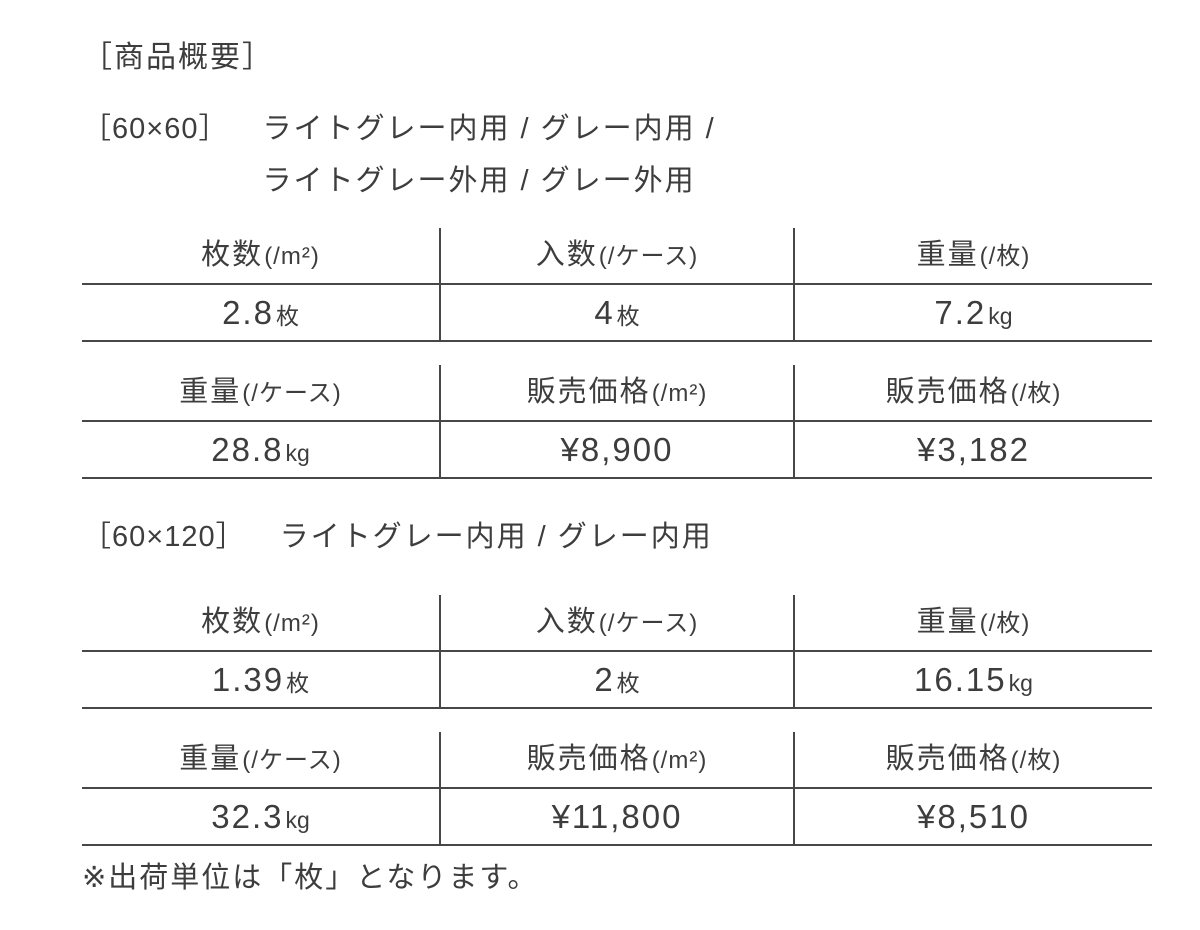 The width and height of the screenshot is (1200, 930). Describe the element at coordinates (247, 816) in the screenshot. I see `value-number: 32.3` at that location.